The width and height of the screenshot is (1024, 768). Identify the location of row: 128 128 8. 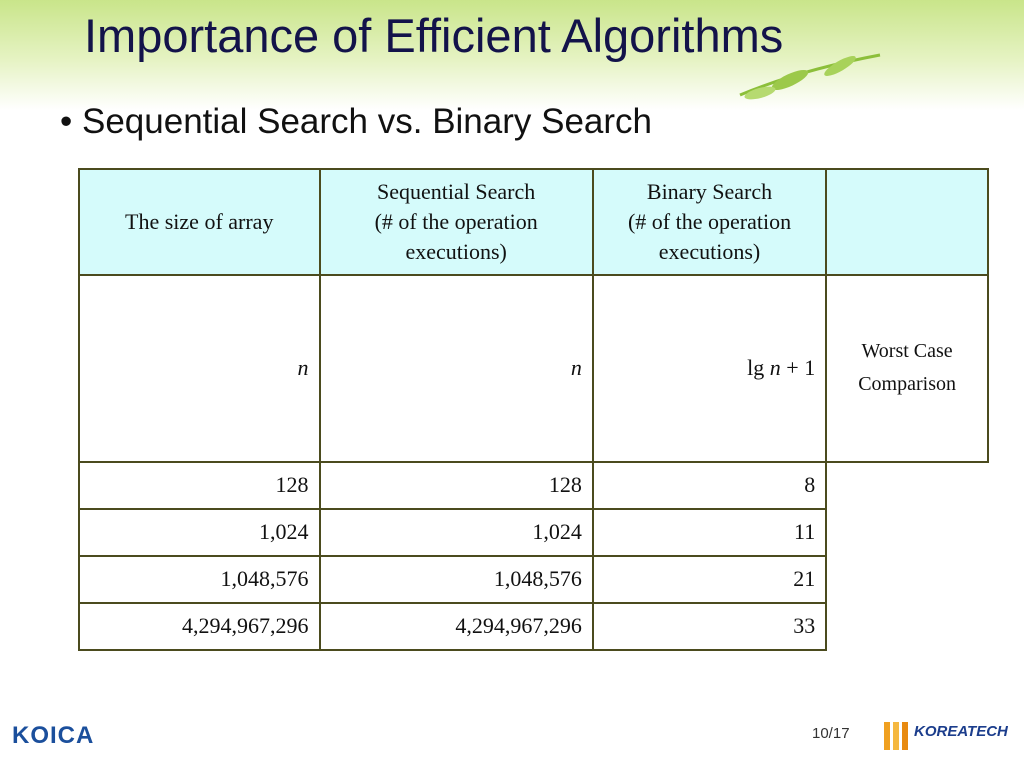
(533, 485).